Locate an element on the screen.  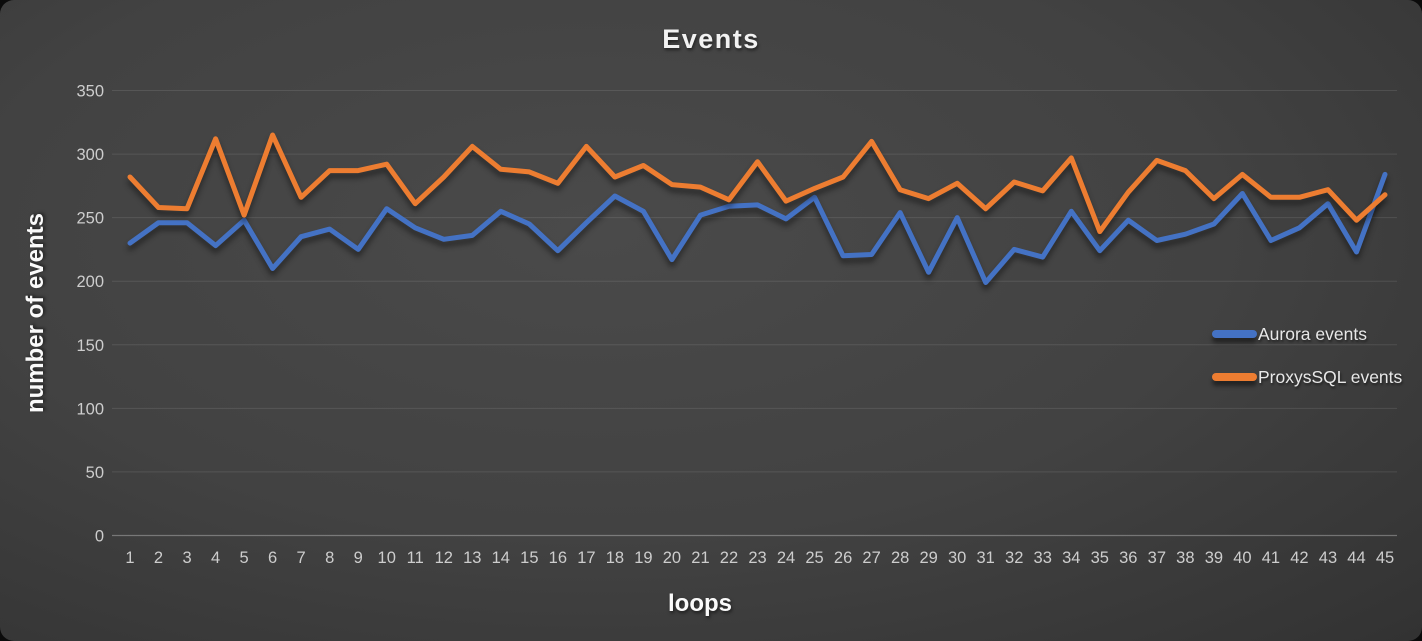
x-tick-label: 28 is located at coordinates (900, 558).